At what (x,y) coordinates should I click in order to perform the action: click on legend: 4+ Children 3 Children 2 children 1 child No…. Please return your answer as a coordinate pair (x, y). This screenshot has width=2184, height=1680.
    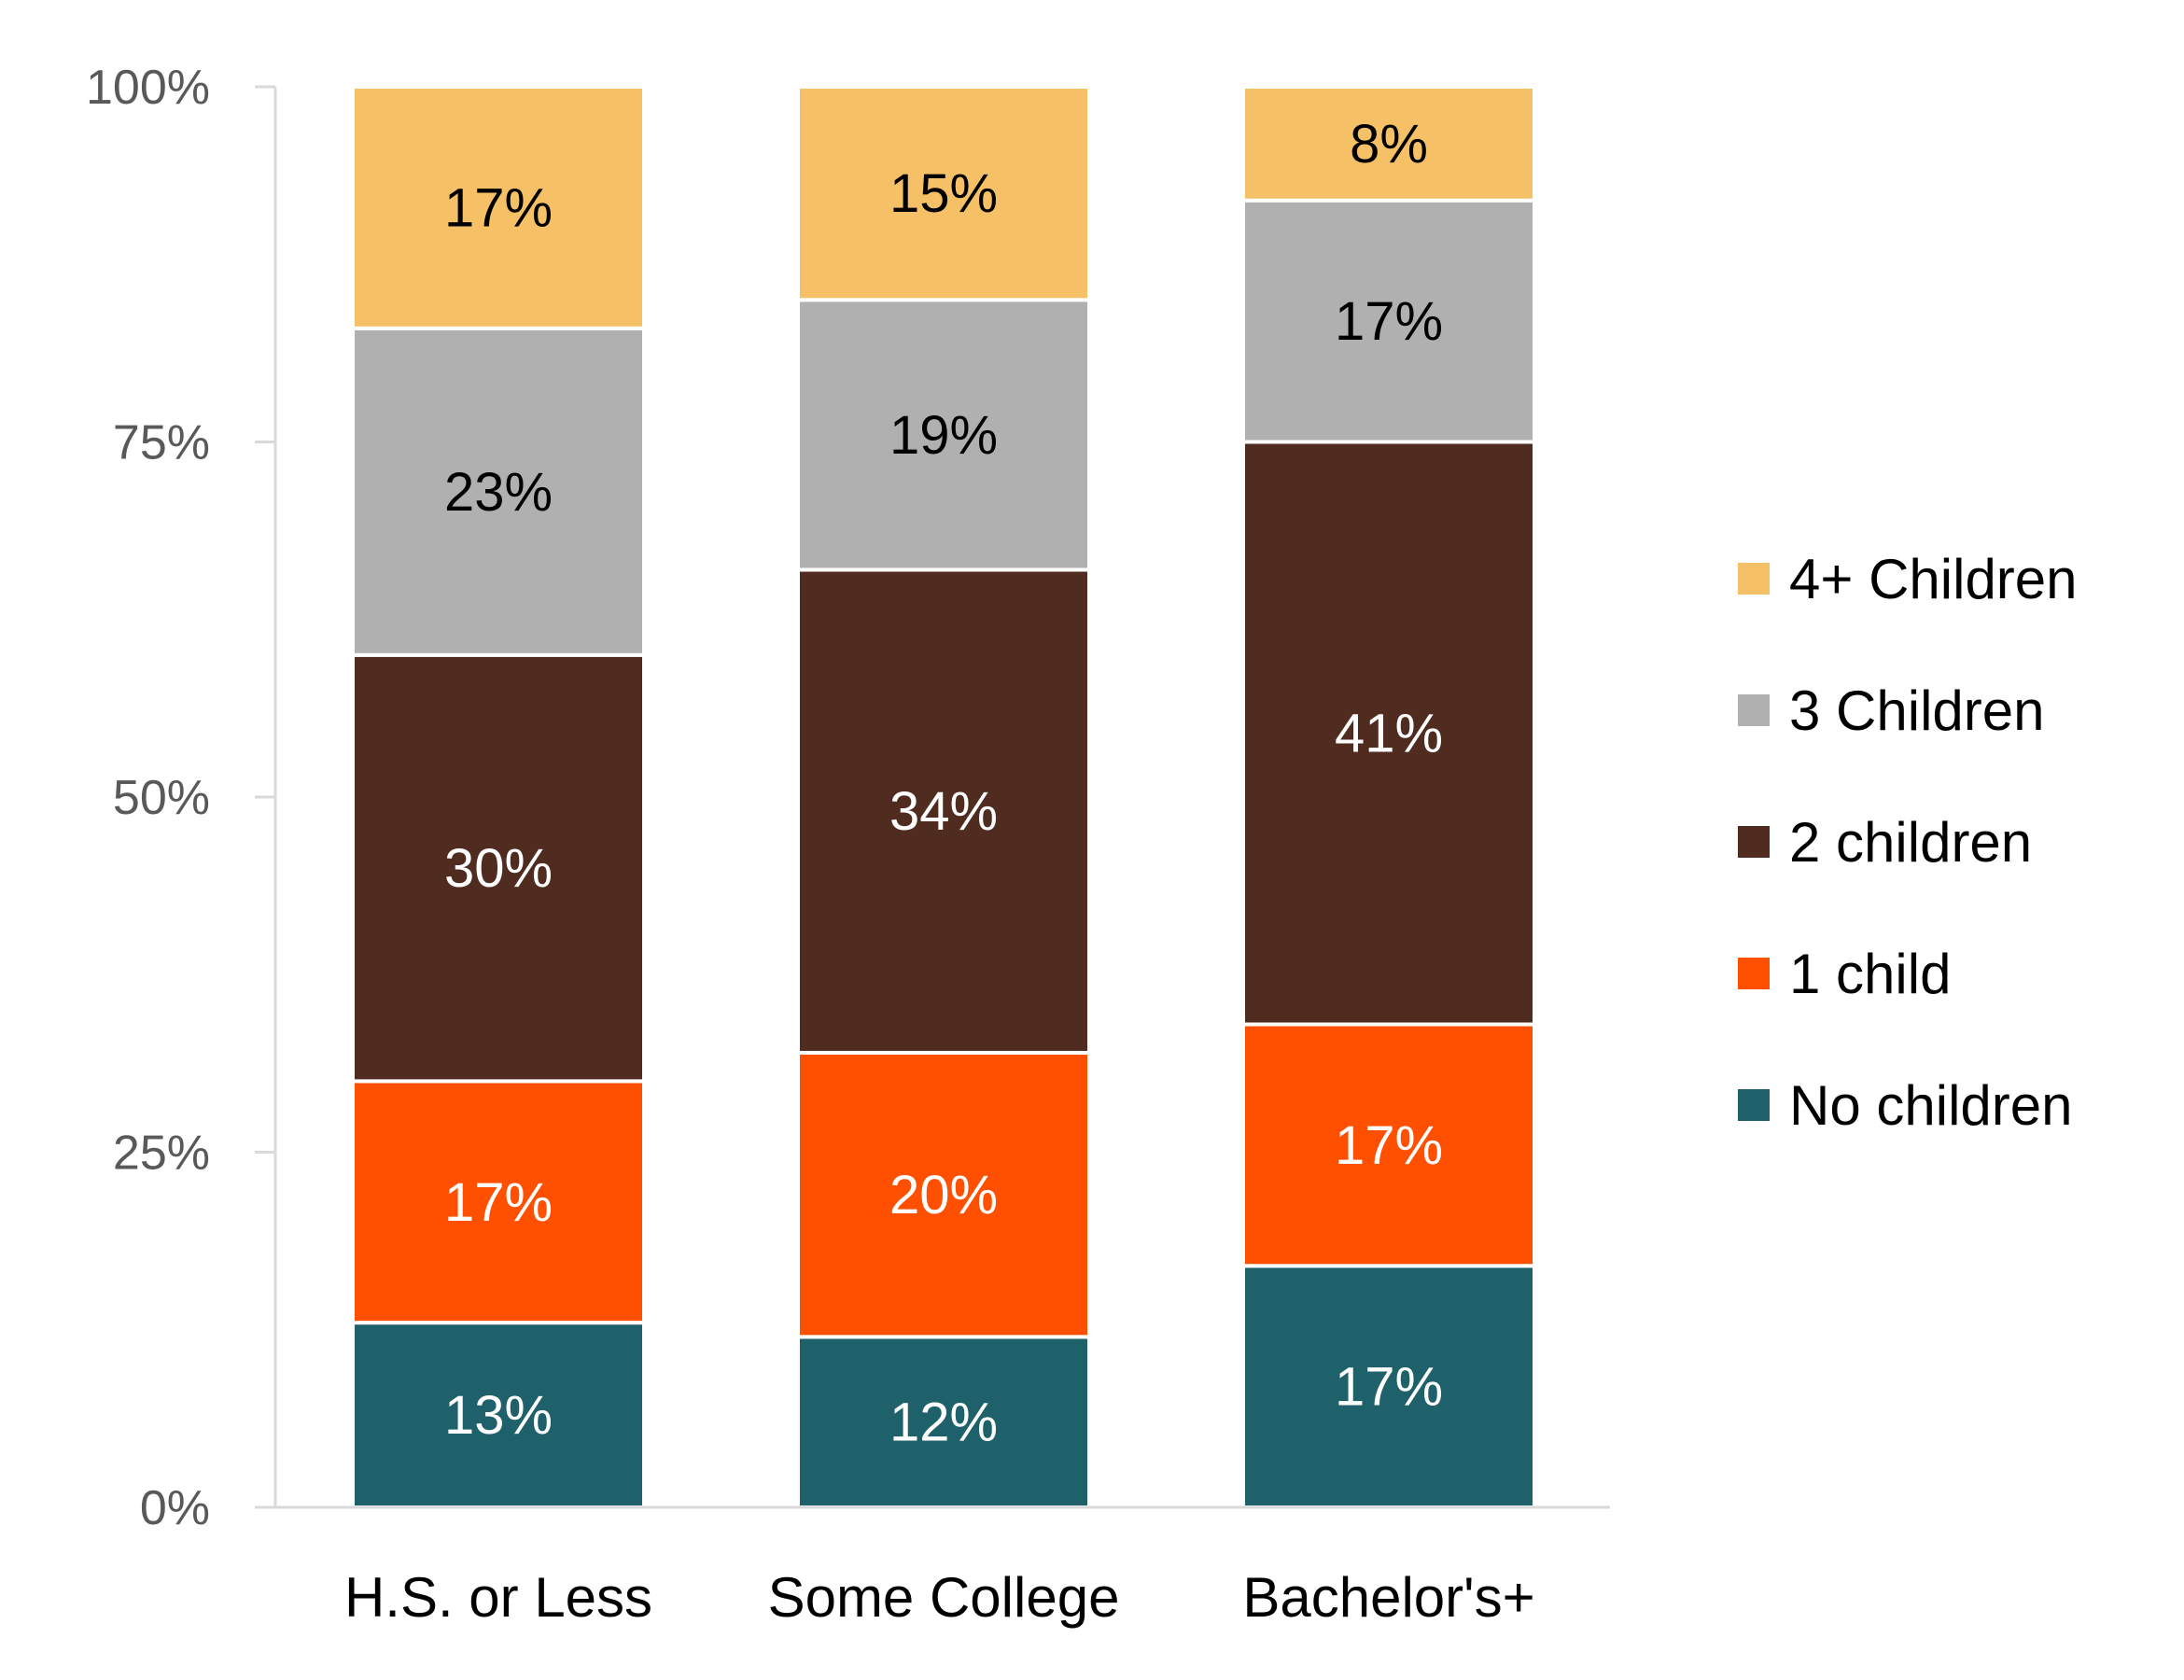
    Looking at the image, I should click on (1908, 842).